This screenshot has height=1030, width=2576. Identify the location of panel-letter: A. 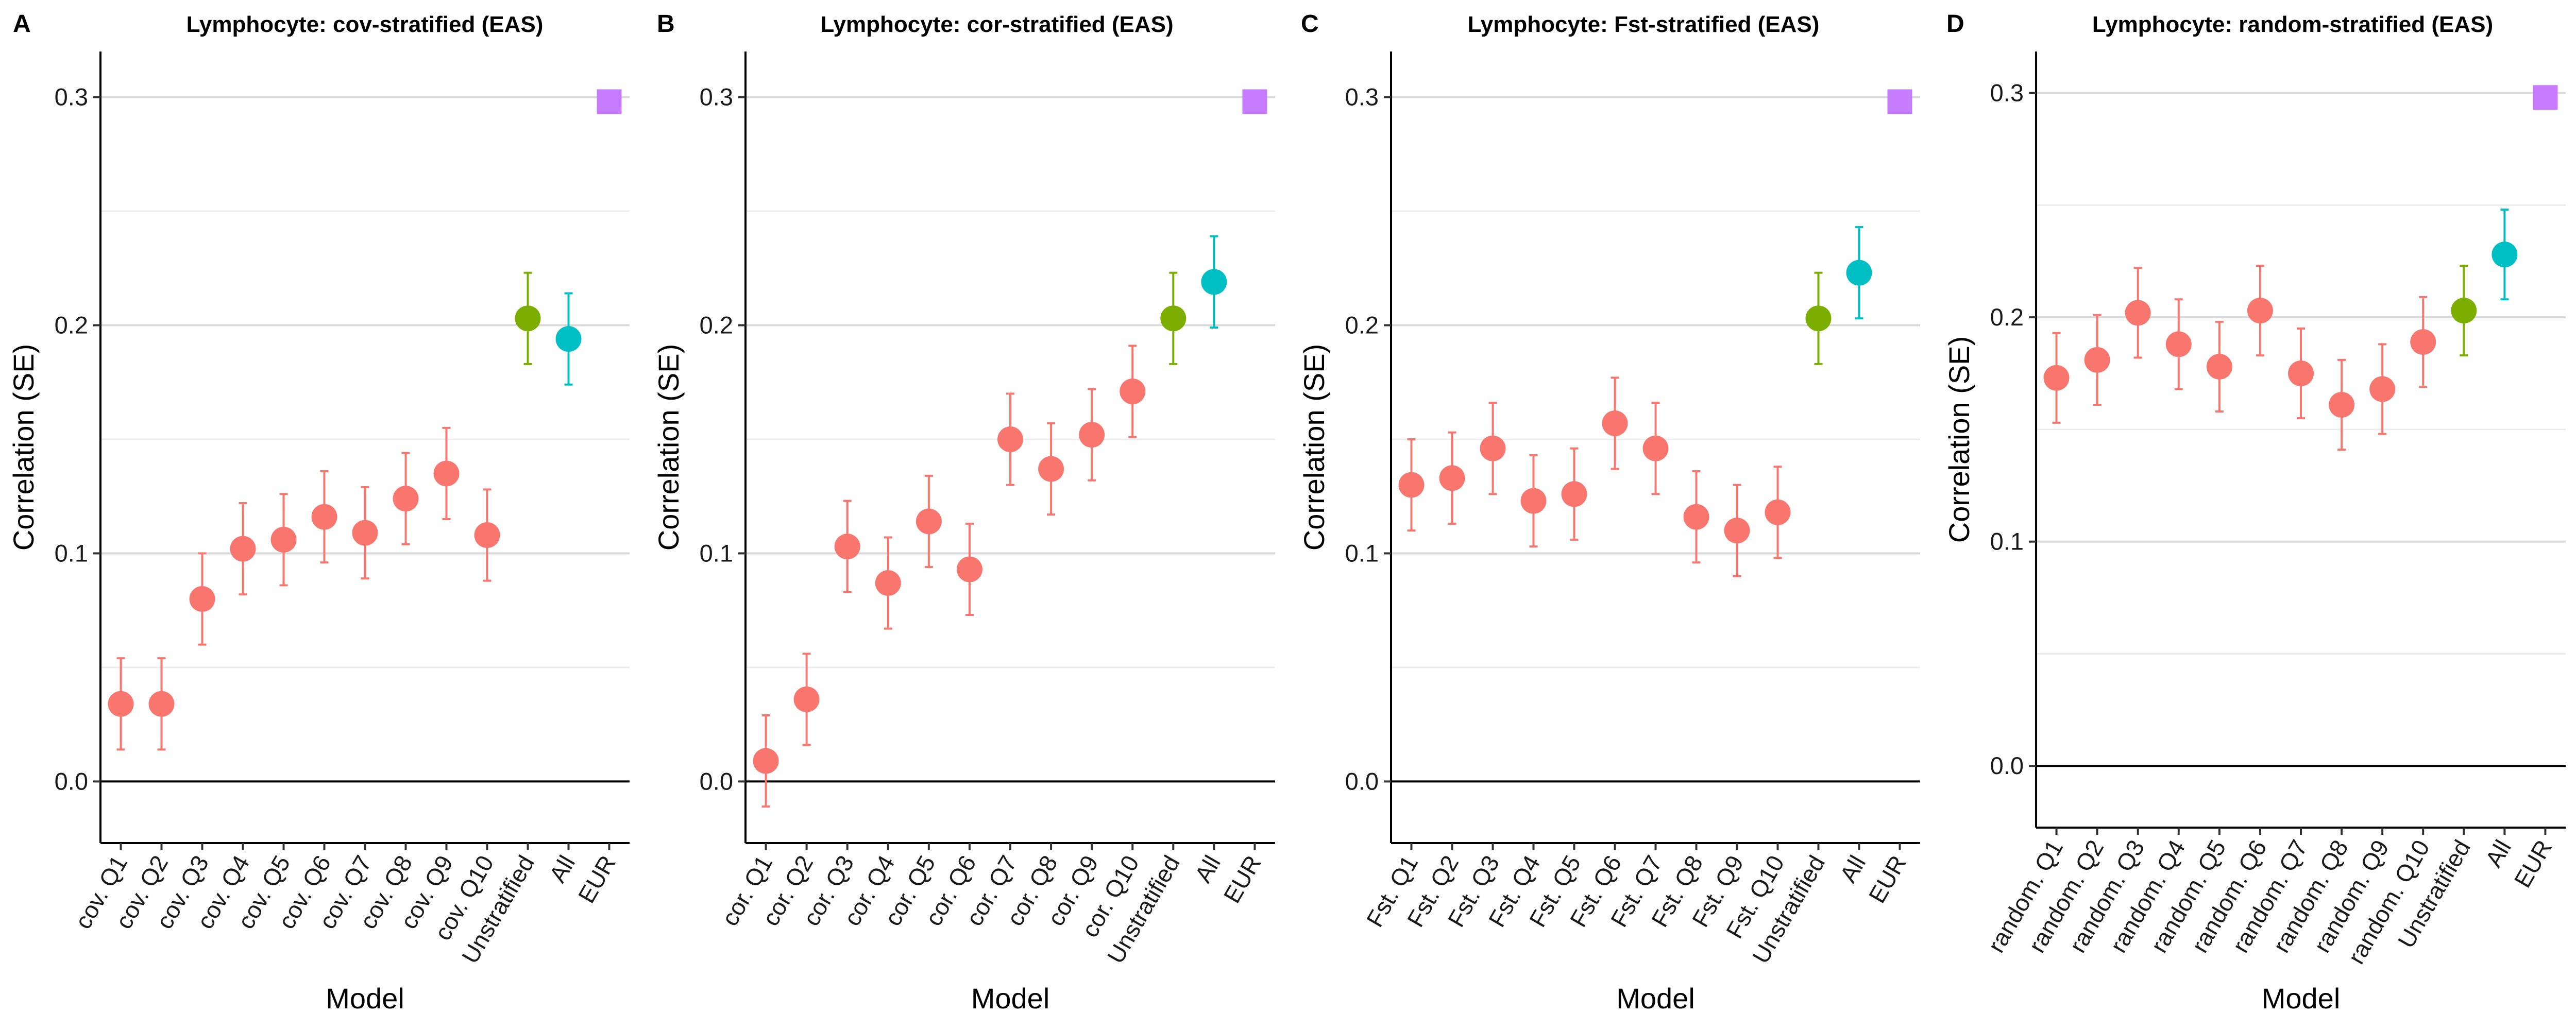
(22, 24).